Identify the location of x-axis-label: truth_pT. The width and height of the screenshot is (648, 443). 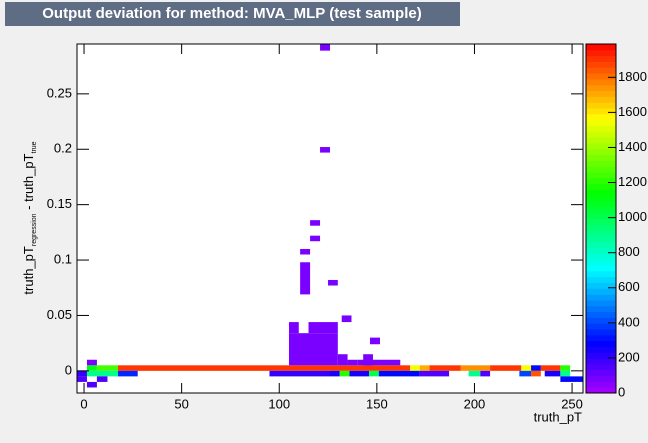
(558, 416).